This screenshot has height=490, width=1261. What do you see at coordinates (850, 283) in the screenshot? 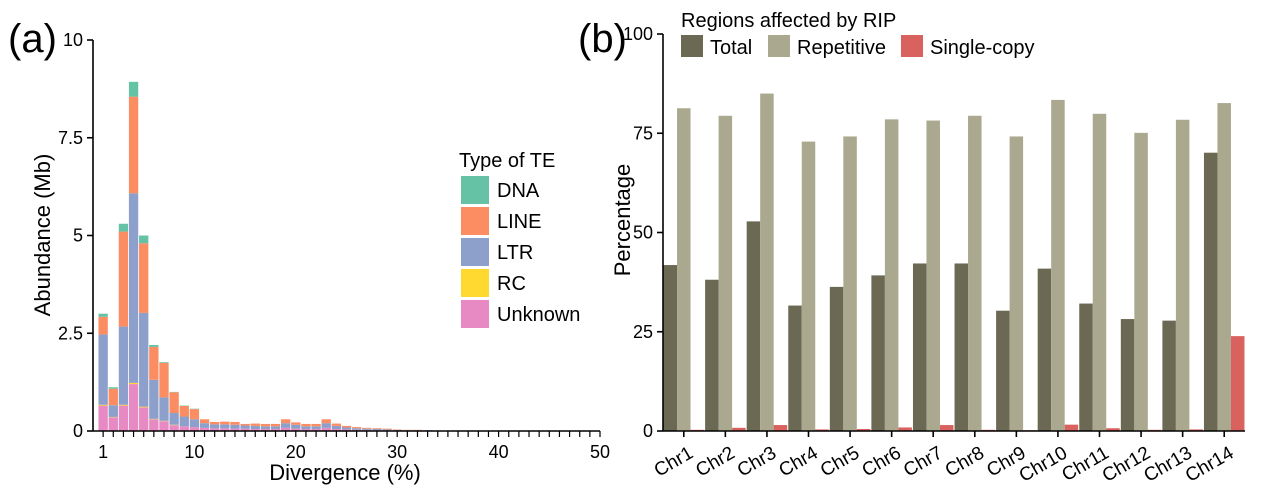
I see `b-bar-repetitive-chr5` at bounding box center [850, 283].